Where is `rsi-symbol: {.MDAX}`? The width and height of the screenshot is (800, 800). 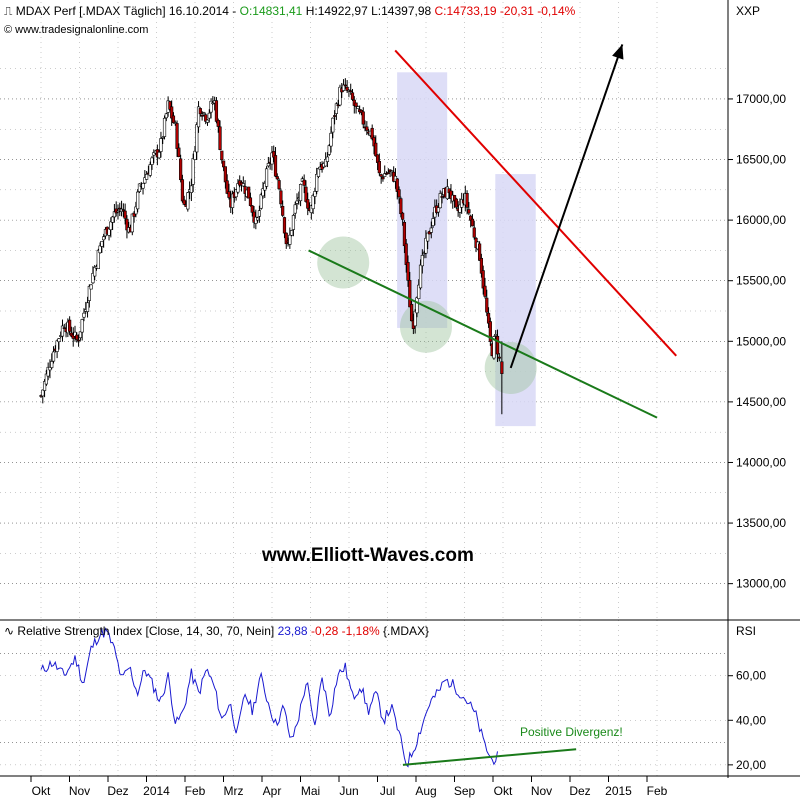
rsi-symbol: {.MDAX} is located at coordinates (406, 631).